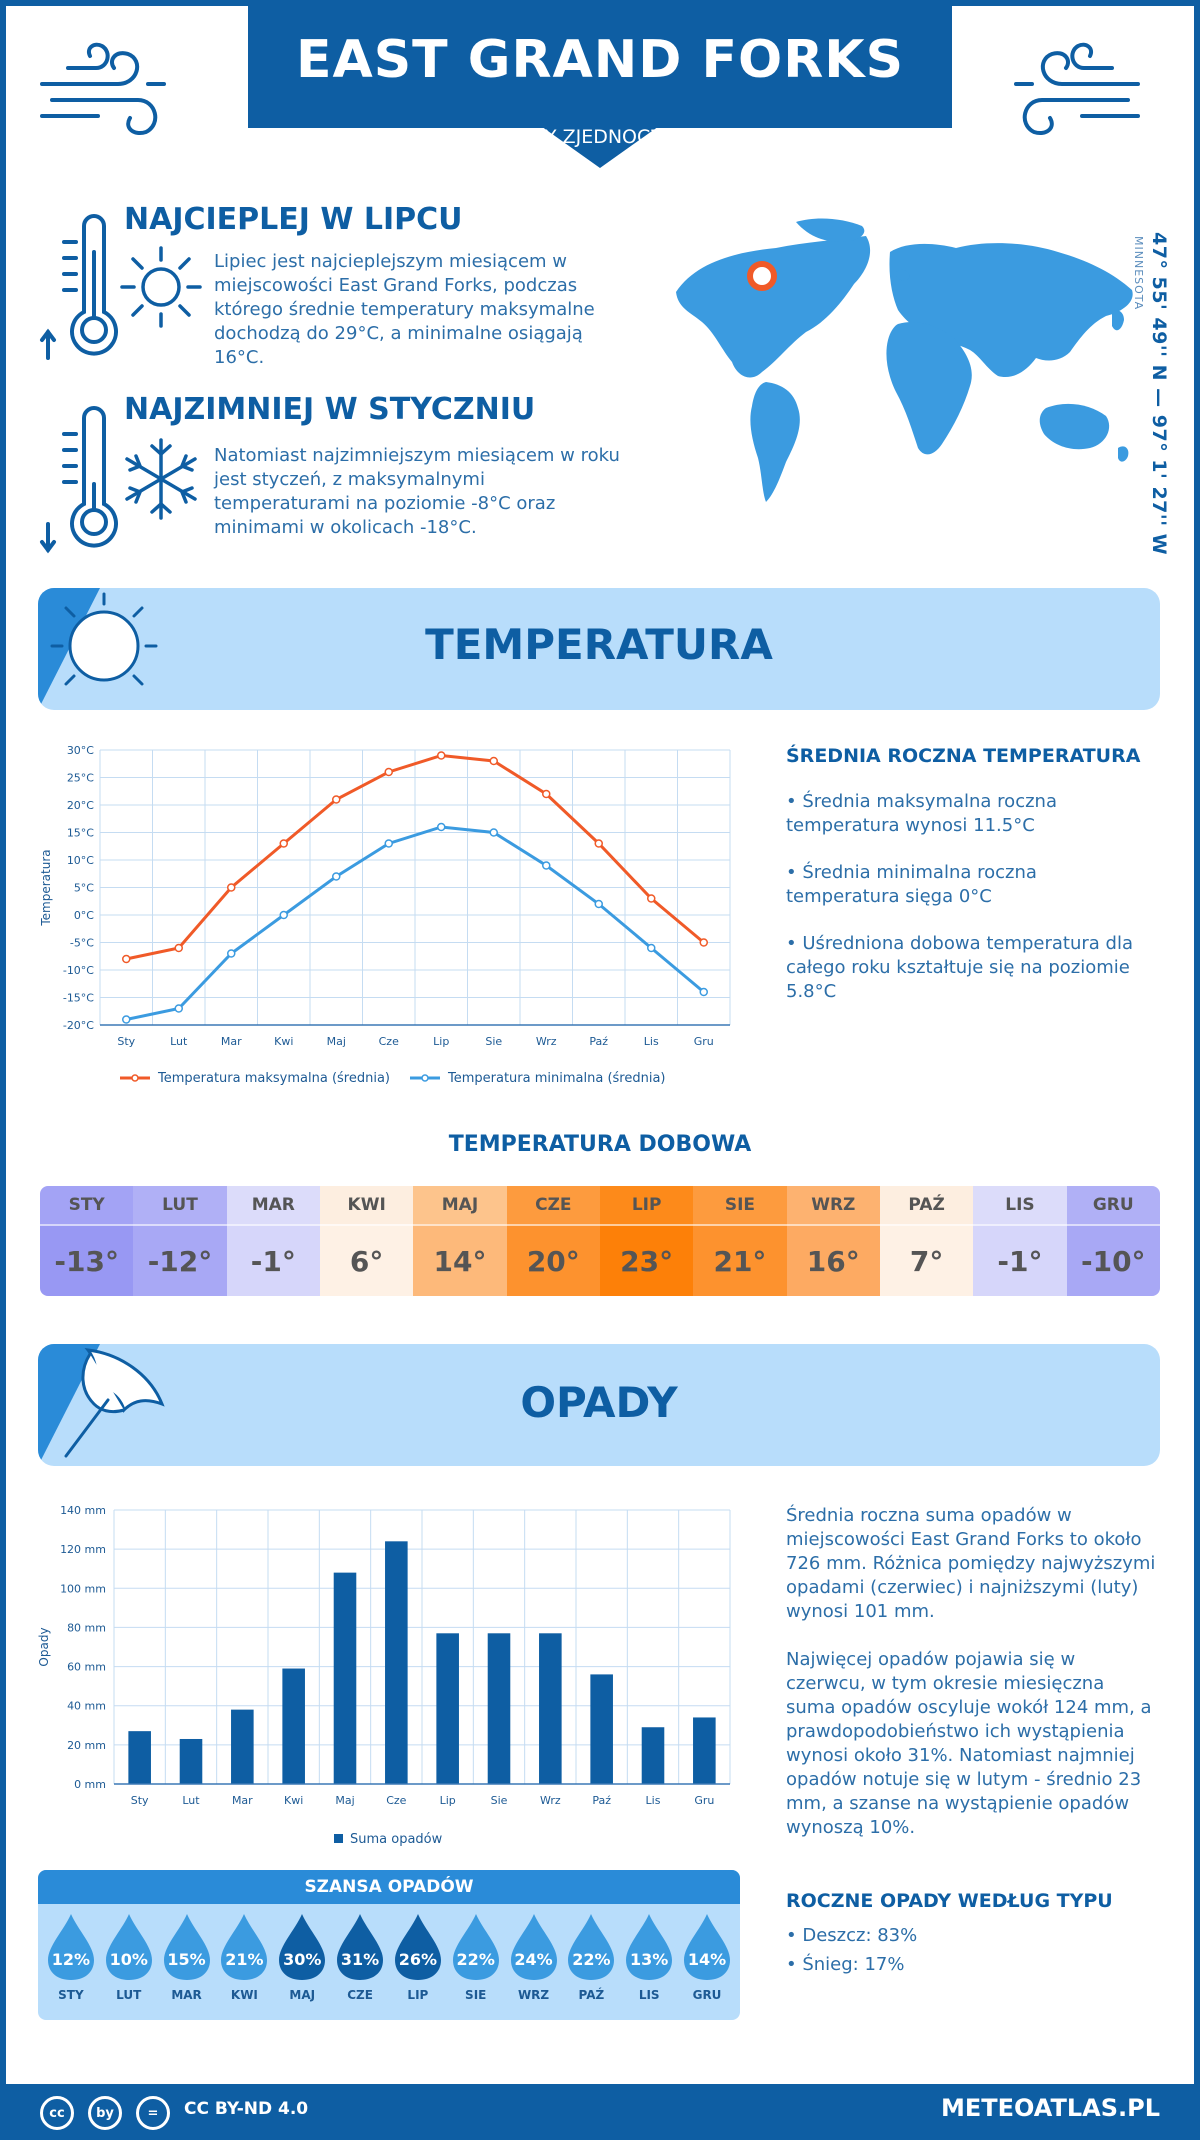  Describe the element at coordinates (135, 1078) in the screenshot. I see `temp-legend-marker` at that location.